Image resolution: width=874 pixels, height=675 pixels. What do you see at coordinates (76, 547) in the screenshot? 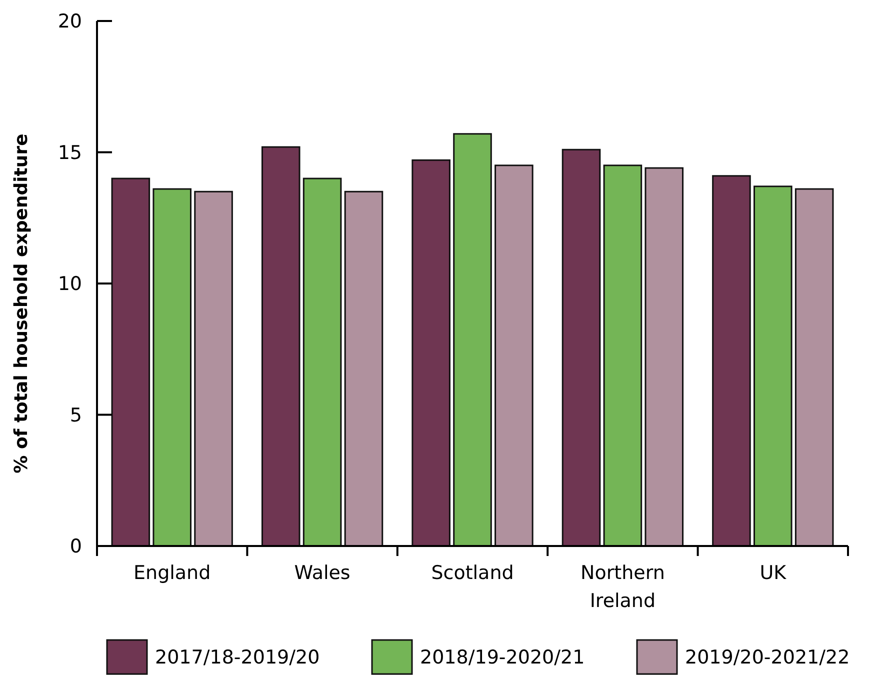
I see `y-tick-label: 0` at bounding box center [76, 547].